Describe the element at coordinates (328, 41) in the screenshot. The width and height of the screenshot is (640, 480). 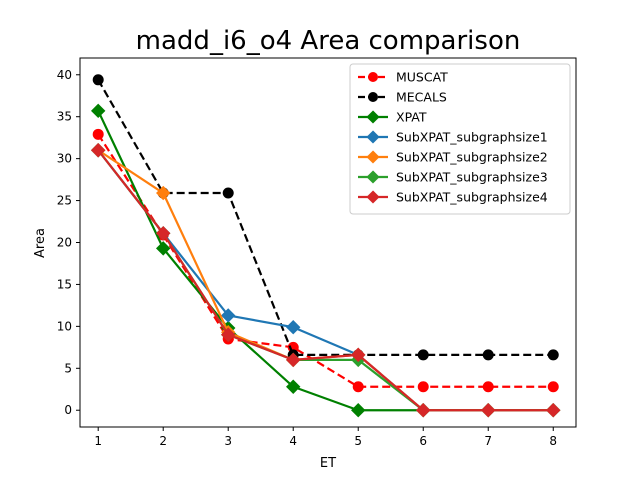
I see `chart-title: madd_i6_o4 Area comparison` at that location.